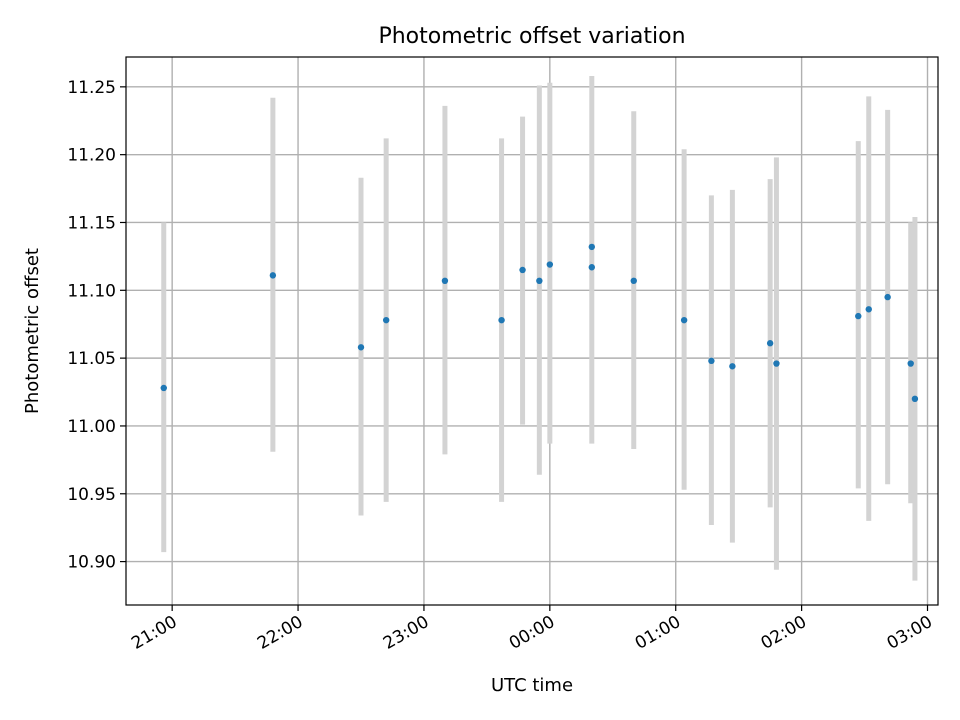 The image size is (960, 720). What do you see at coordinates (910, 633) in the screenshot?
I see `x-tick-label: 03:00` at bounding box center [910, 633].